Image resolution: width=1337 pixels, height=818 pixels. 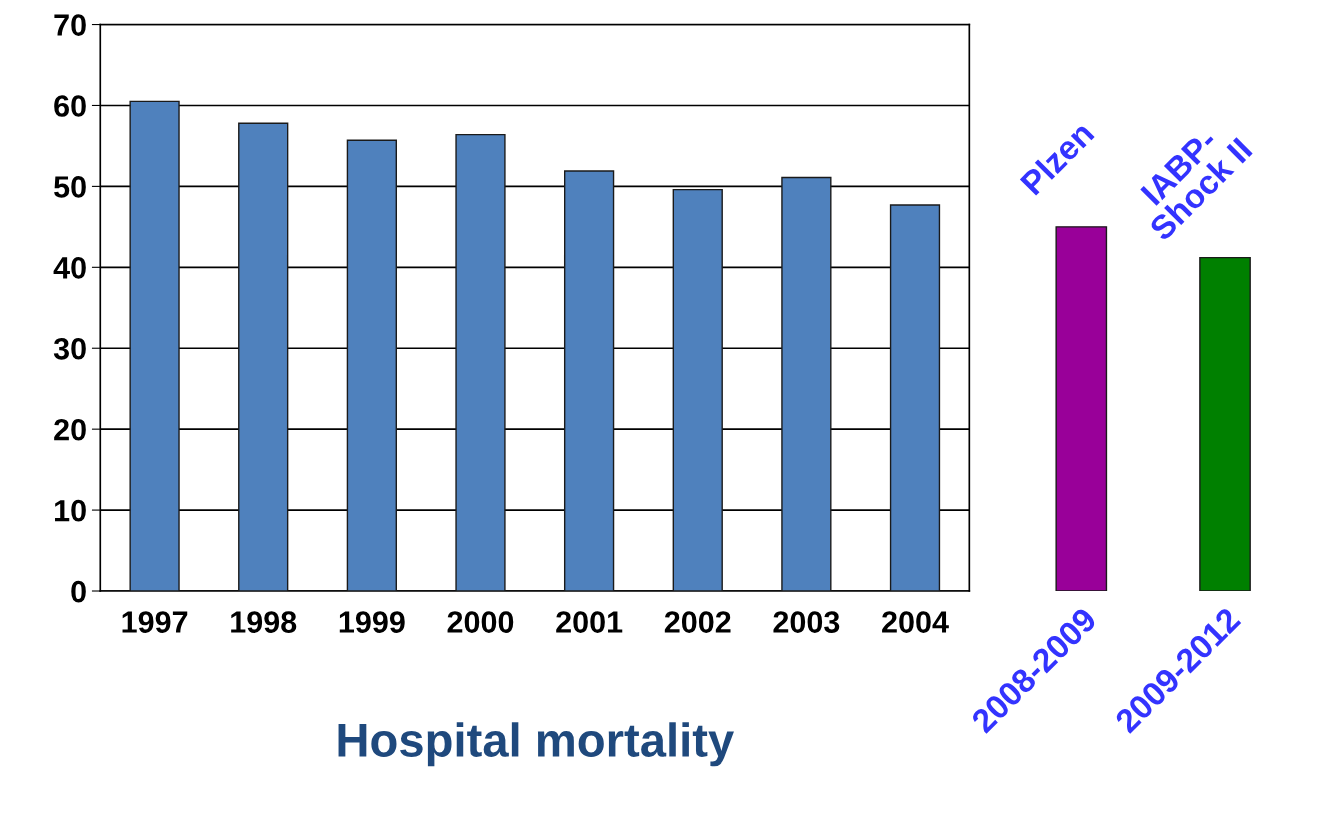 What do you see at coordinates (697, 622) in the screenshot?
I see `x-tick-label: 2002` at bounding box center [697, 622].